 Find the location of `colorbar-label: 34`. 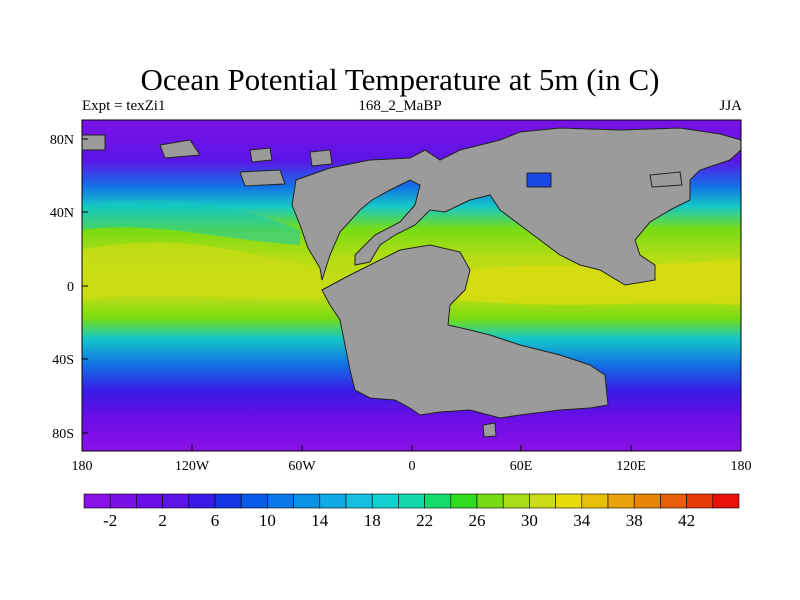

colorbar-label: 34 is located at coordinates (582, 520).